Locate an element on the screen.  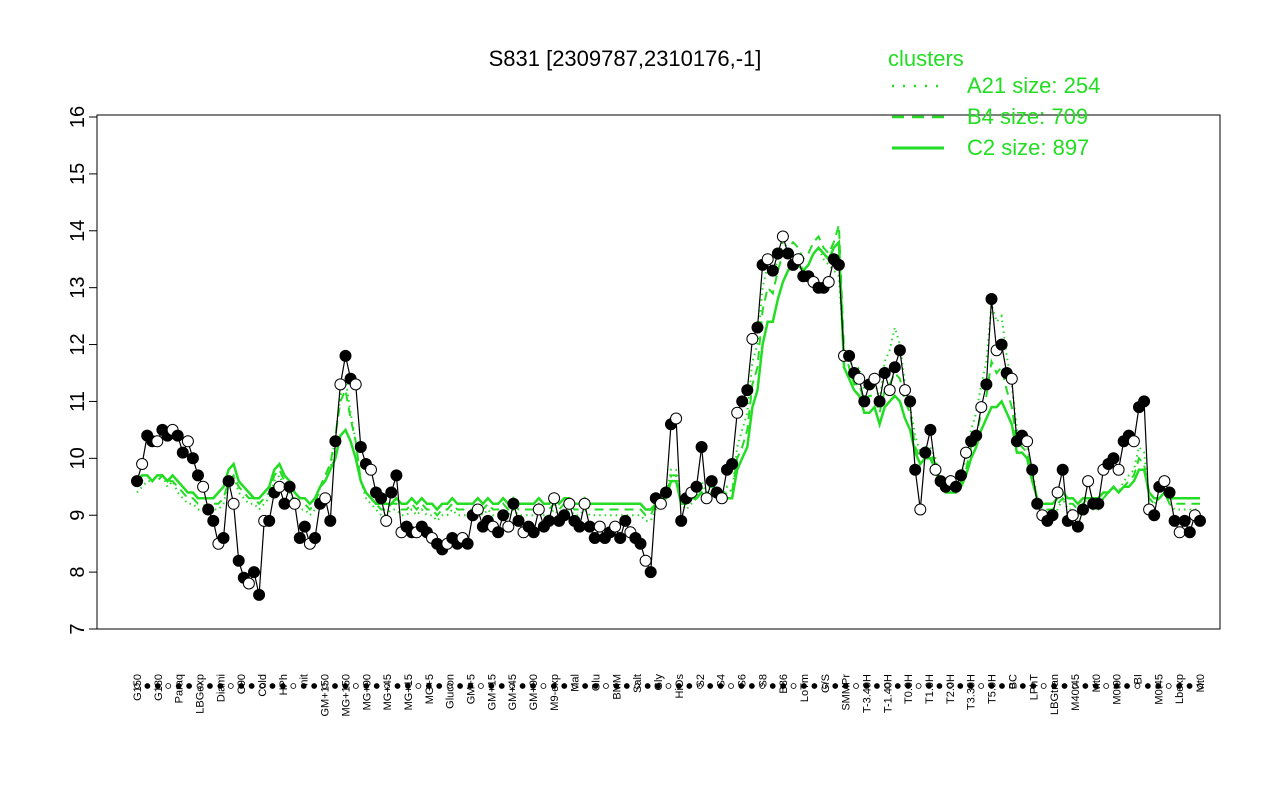
y-tick-label: 9 is located at coordinates (78, 515).